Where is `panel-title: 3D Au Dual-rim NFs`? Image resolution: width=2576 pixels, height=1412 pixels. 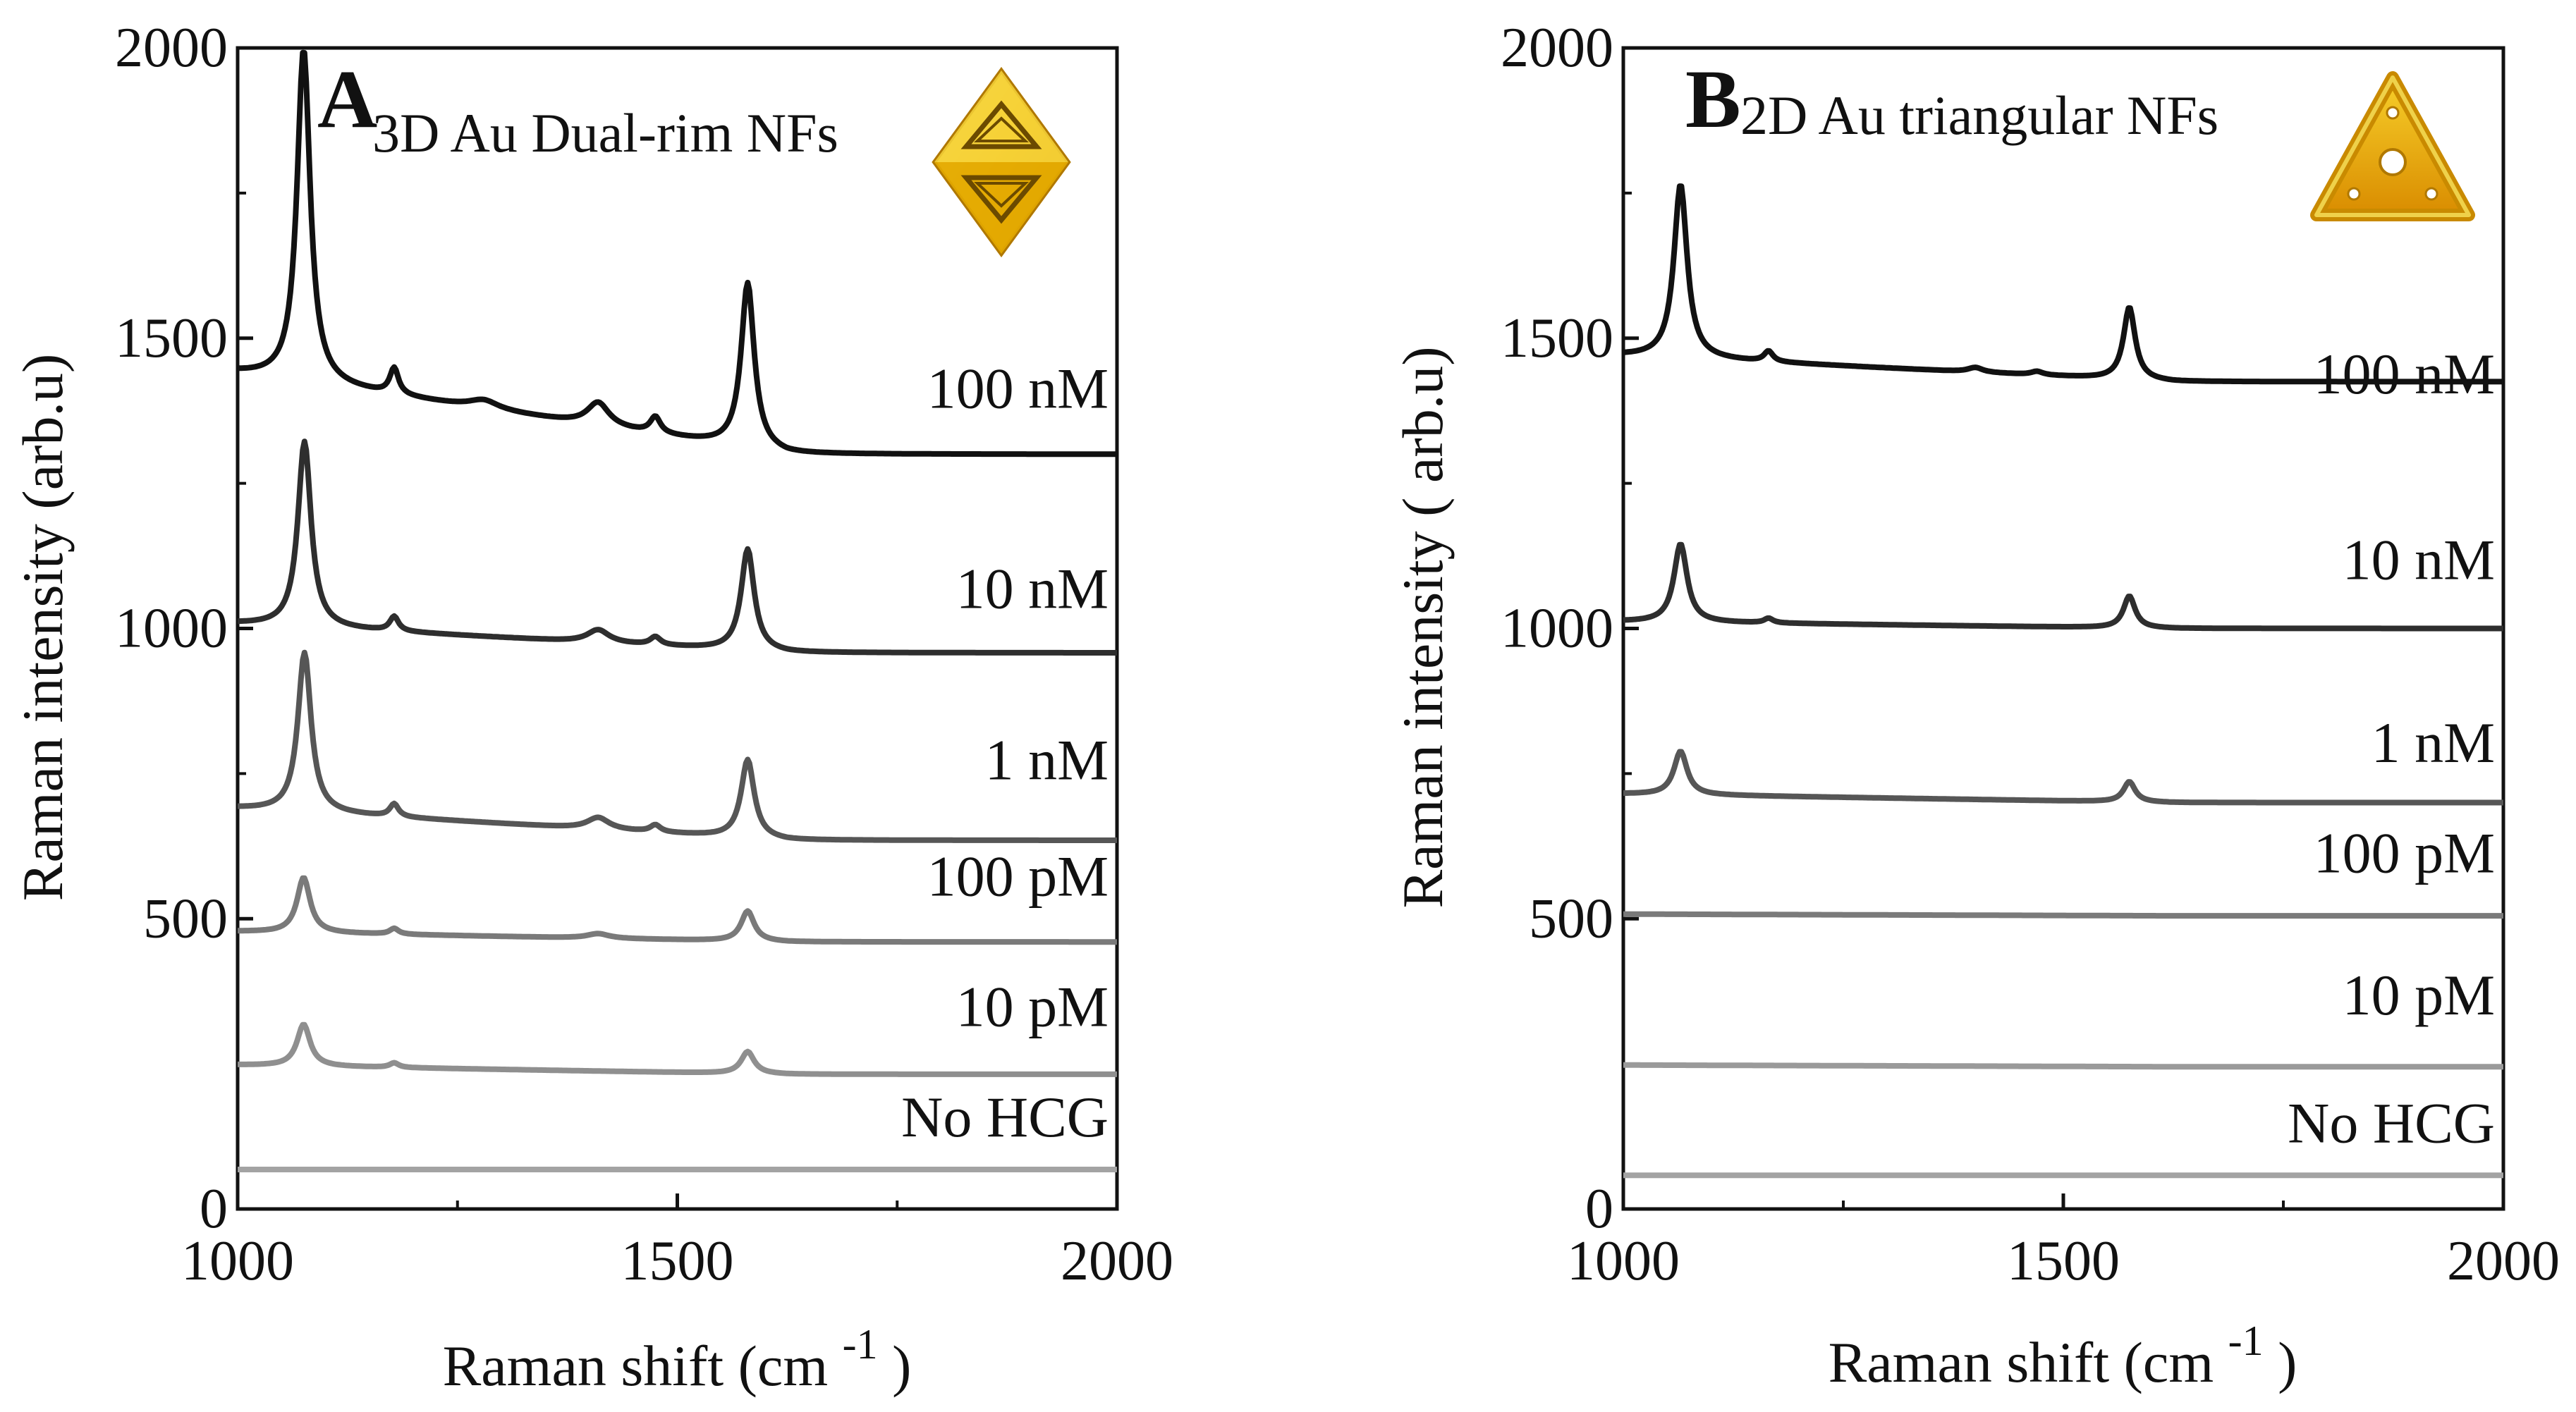 panel-title: 3D Au Dual-rim NFs is located at coordinates (605, 133).